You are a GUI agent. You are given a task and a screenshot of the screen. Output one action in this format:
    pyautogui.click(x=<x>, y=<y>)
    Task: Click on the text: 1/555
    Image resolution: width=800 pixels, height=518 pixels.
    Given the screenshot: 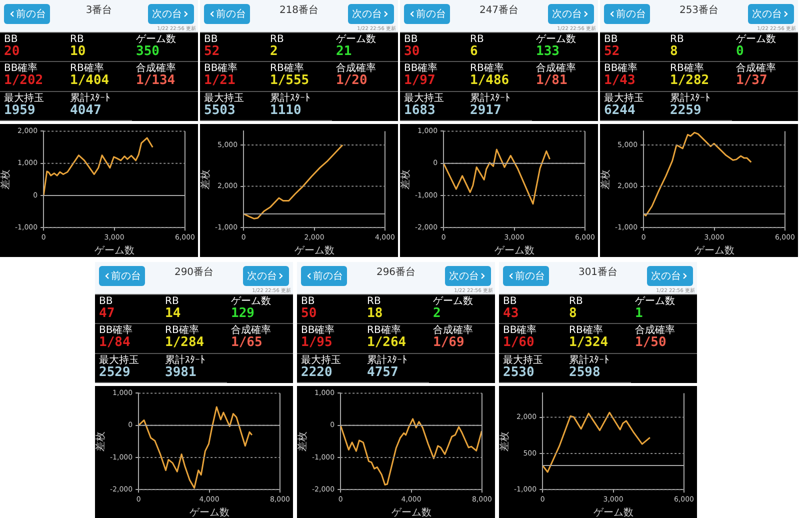 What is the action you would take?
    pyautogui.click(x=290, y=80)
    